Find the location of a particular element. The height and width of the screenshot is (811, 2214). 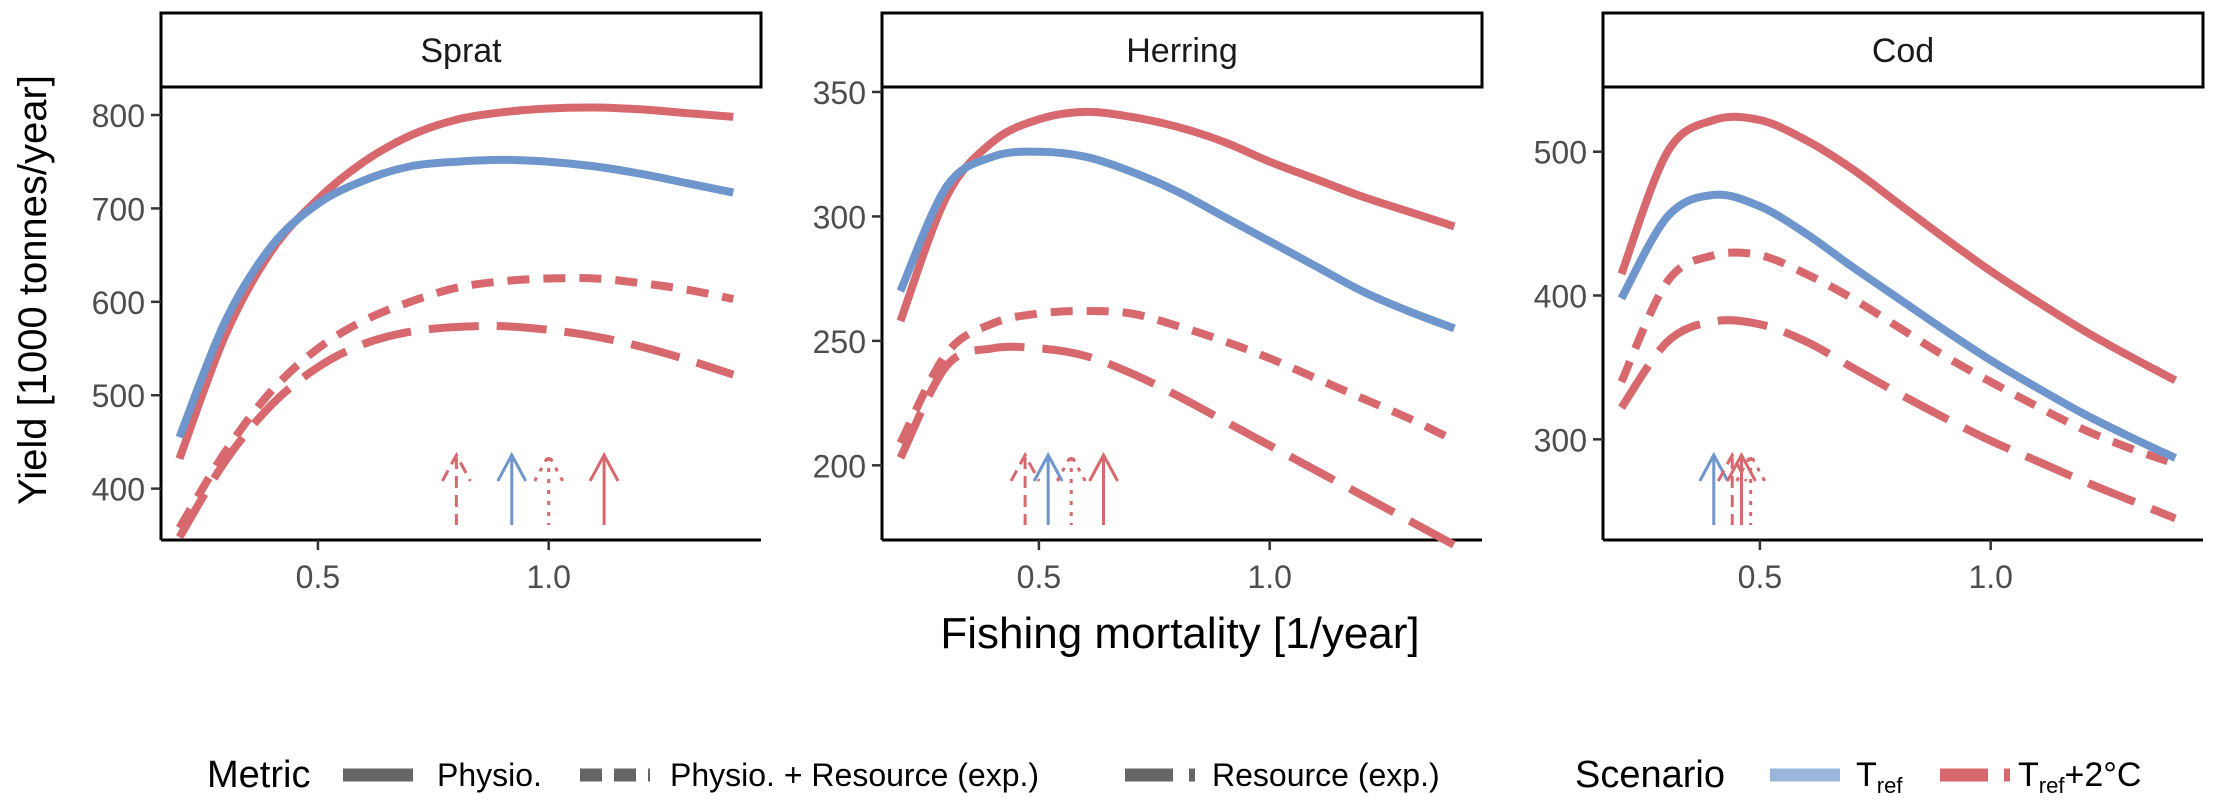

y-tick-label: 600 is located at coordinates (118, 303).